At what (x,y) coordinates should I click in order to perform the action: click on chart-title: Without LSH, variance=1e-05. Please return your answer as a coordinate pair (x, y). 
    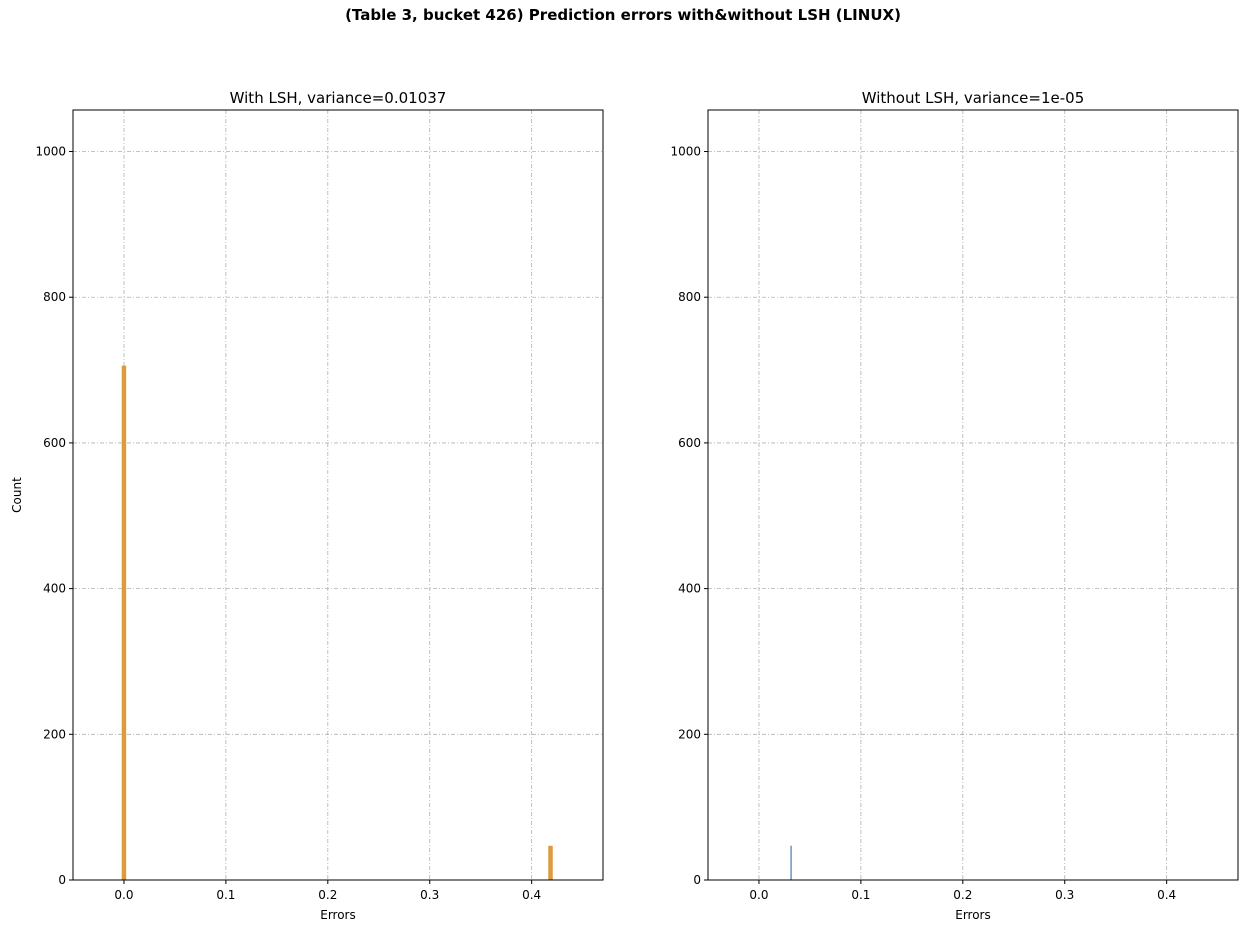
    Looking at the image, I should click on (973, 98).